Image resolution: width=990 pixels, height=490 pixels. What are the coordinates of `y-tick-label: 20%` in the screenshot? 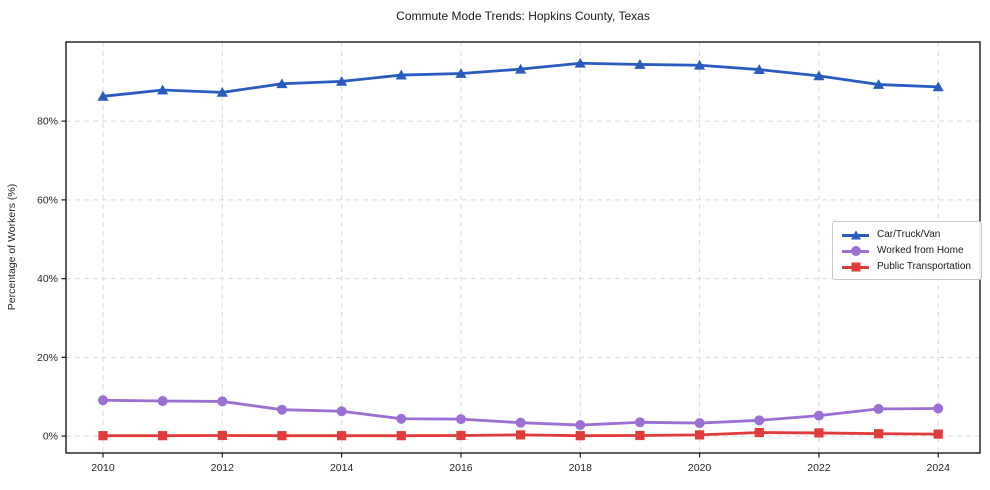 It's located at (47, 358).